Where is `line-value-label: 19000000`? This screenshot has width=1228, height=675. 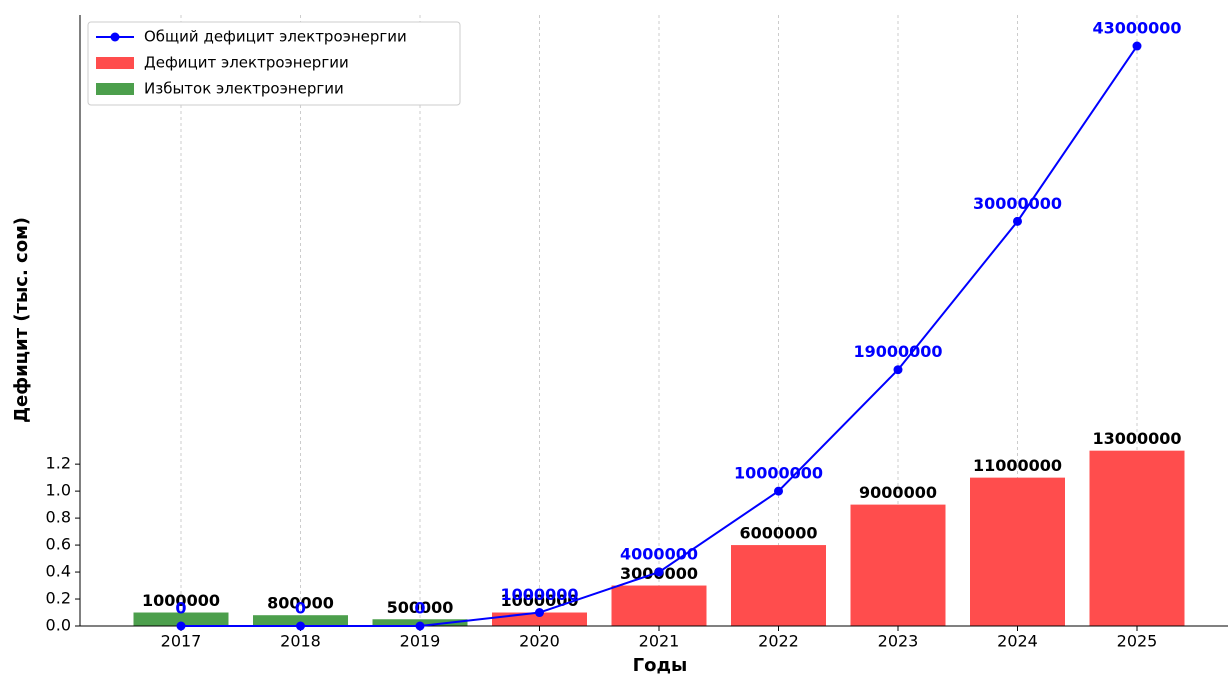
line-value-label: 19000000 is located at coordinates (897, 351).